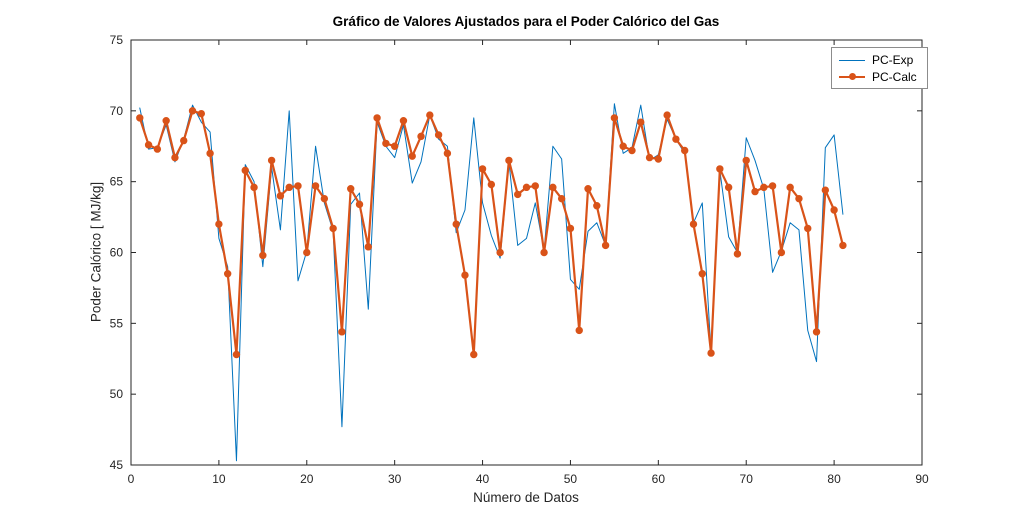 This screenshot has height=526, width=1024. I want to click on legend-line-sample-pc-exp, so click(852, 60).